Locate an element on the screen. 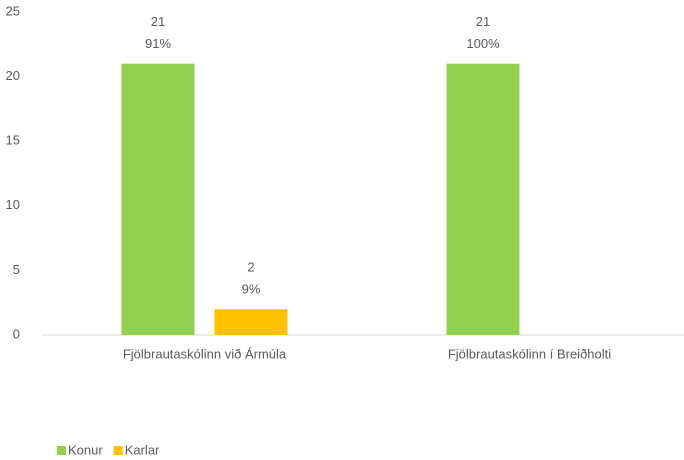 This screenshot has width=684, height=460. share-label: 9% is located at coordinates (251, 289).